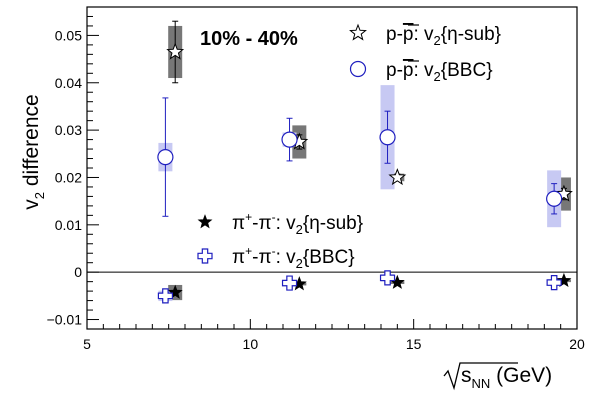  Describe the element at coordinates (293, 257) in the screenshot. I see `legend-label: π+-π-: v2{BBC}` at that location.